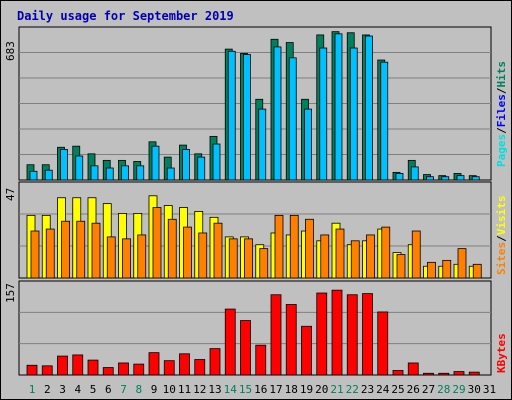 Image resolution: width=512 pixels, height=400 pixels. What do you see at coordinates (10, 51) in the screenshot?
I see `y-max-label-hits: 683` at bounding box center [10, 51].